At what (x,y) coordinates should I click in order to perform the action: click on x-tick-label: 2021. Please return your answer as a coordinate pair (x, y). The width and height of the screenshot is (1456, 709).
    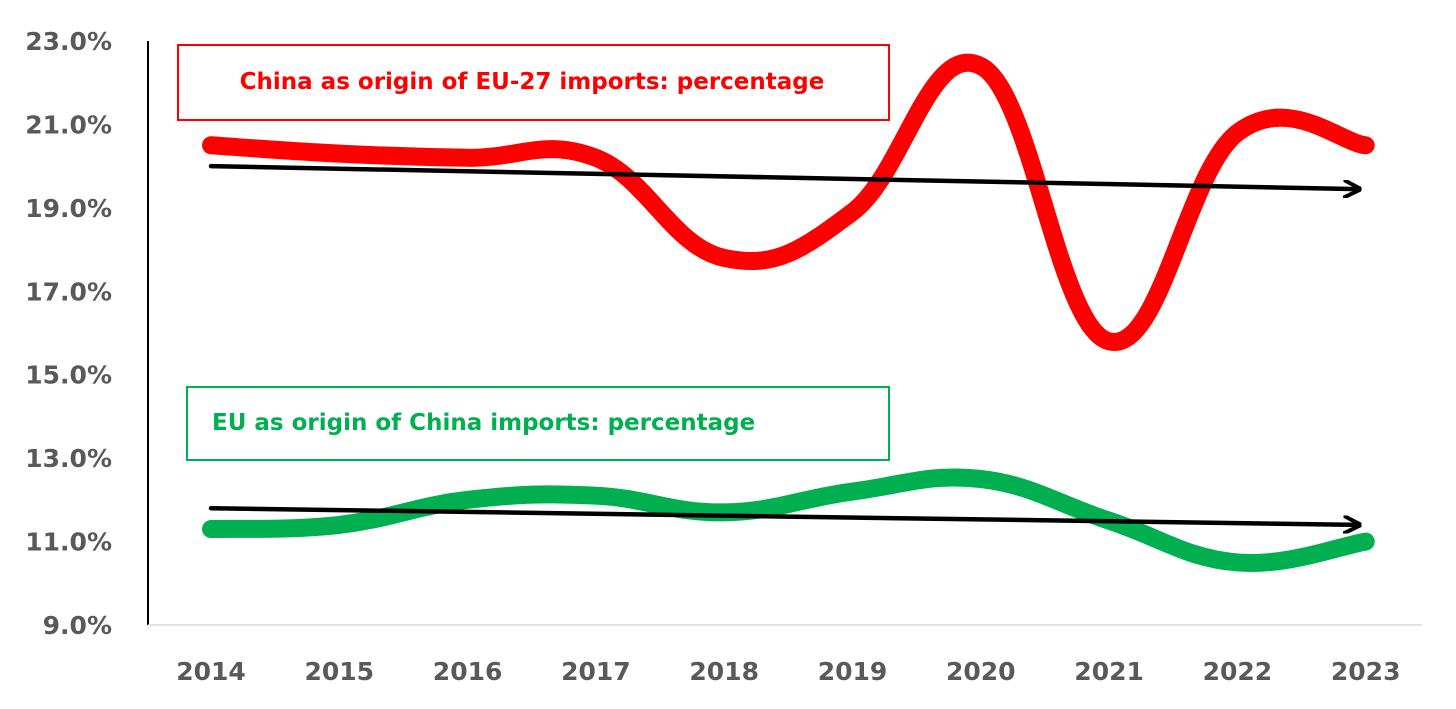
    Looking at the image, I should click on (1109, 671).